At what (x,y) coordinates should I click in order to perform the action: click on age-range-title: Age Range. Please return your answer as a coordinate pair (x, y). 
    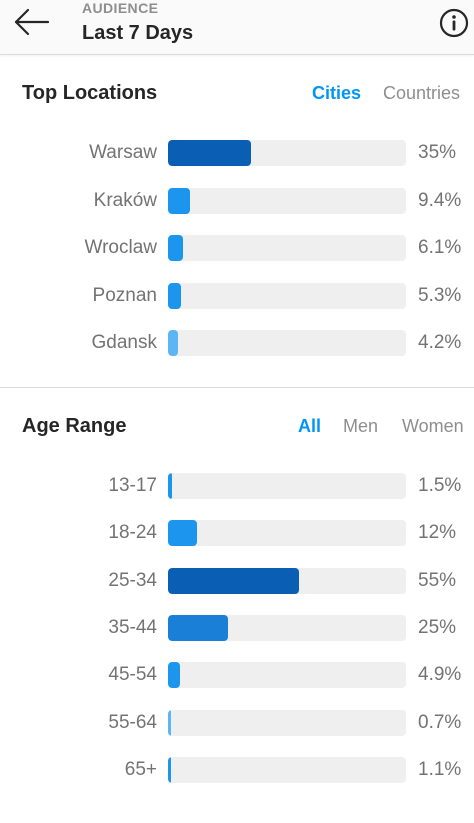
    Looking at the image, I should click on (74, 426).